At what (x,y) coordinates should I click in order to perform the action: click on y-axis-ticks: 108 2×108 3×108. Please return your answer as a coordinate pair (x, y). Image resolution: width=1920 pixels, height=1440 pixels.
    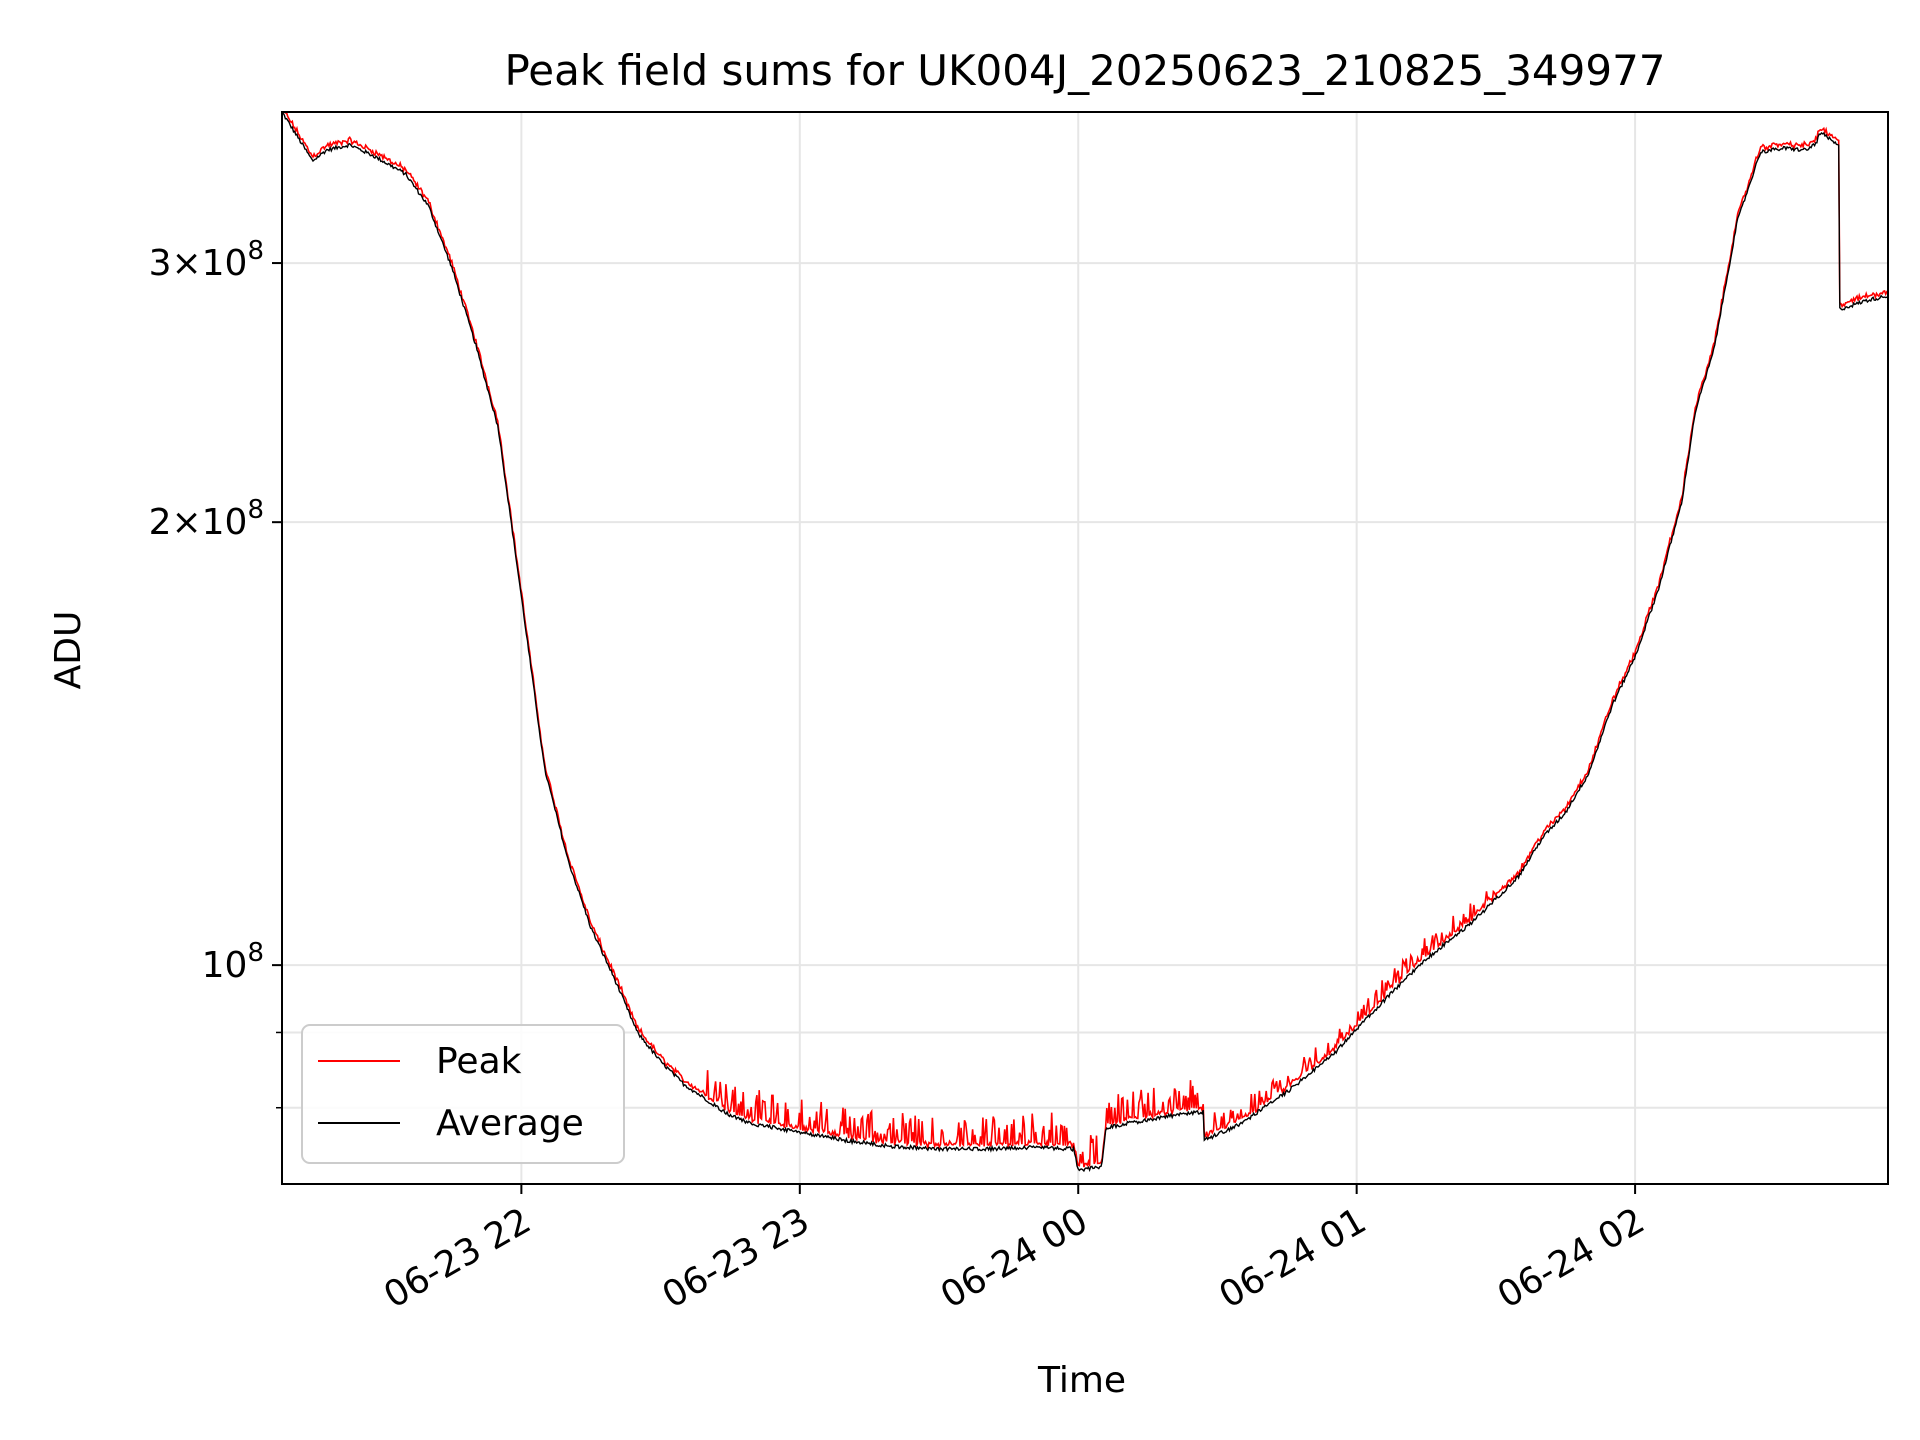
    Looking at the image, I should click on (215, 672).